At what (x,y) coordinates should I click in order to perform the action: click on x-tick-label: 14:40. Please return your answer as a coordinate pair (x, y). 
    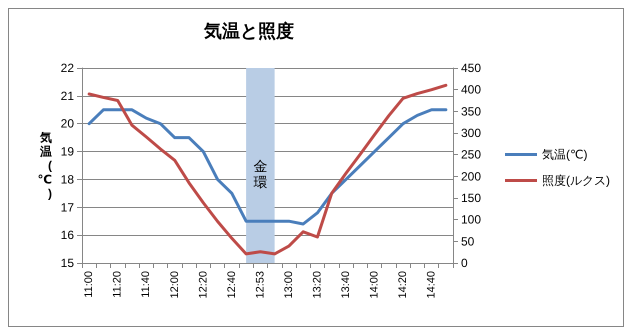
    Looking at the image, I should click on (432, 285).